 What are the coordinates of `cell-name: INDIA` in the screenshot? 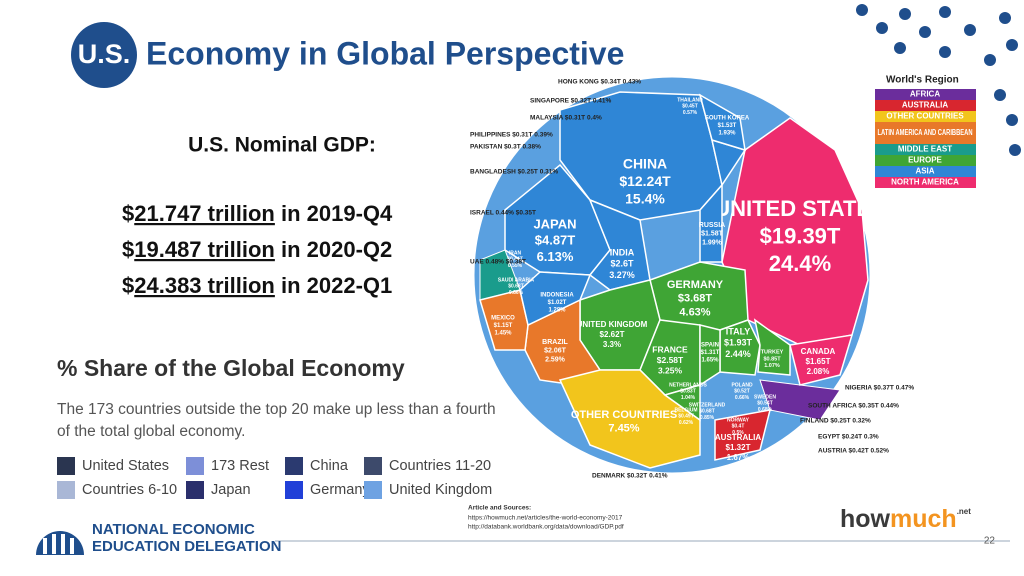 It's located at (622, 252).